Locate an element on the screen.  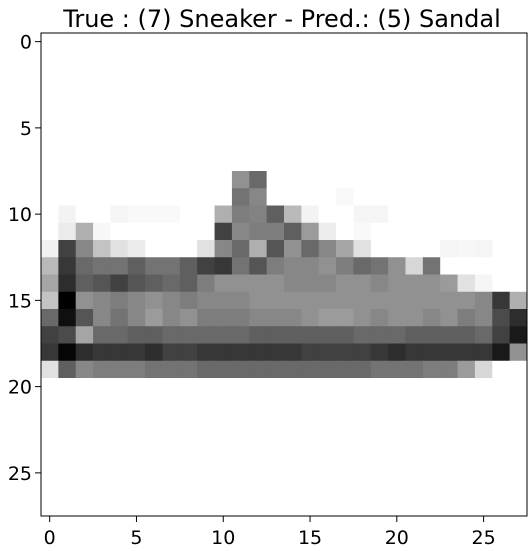
chart-title: True : (7) Sneaker - Pred.: (5) Sandal is located at coordinates (281, 19).